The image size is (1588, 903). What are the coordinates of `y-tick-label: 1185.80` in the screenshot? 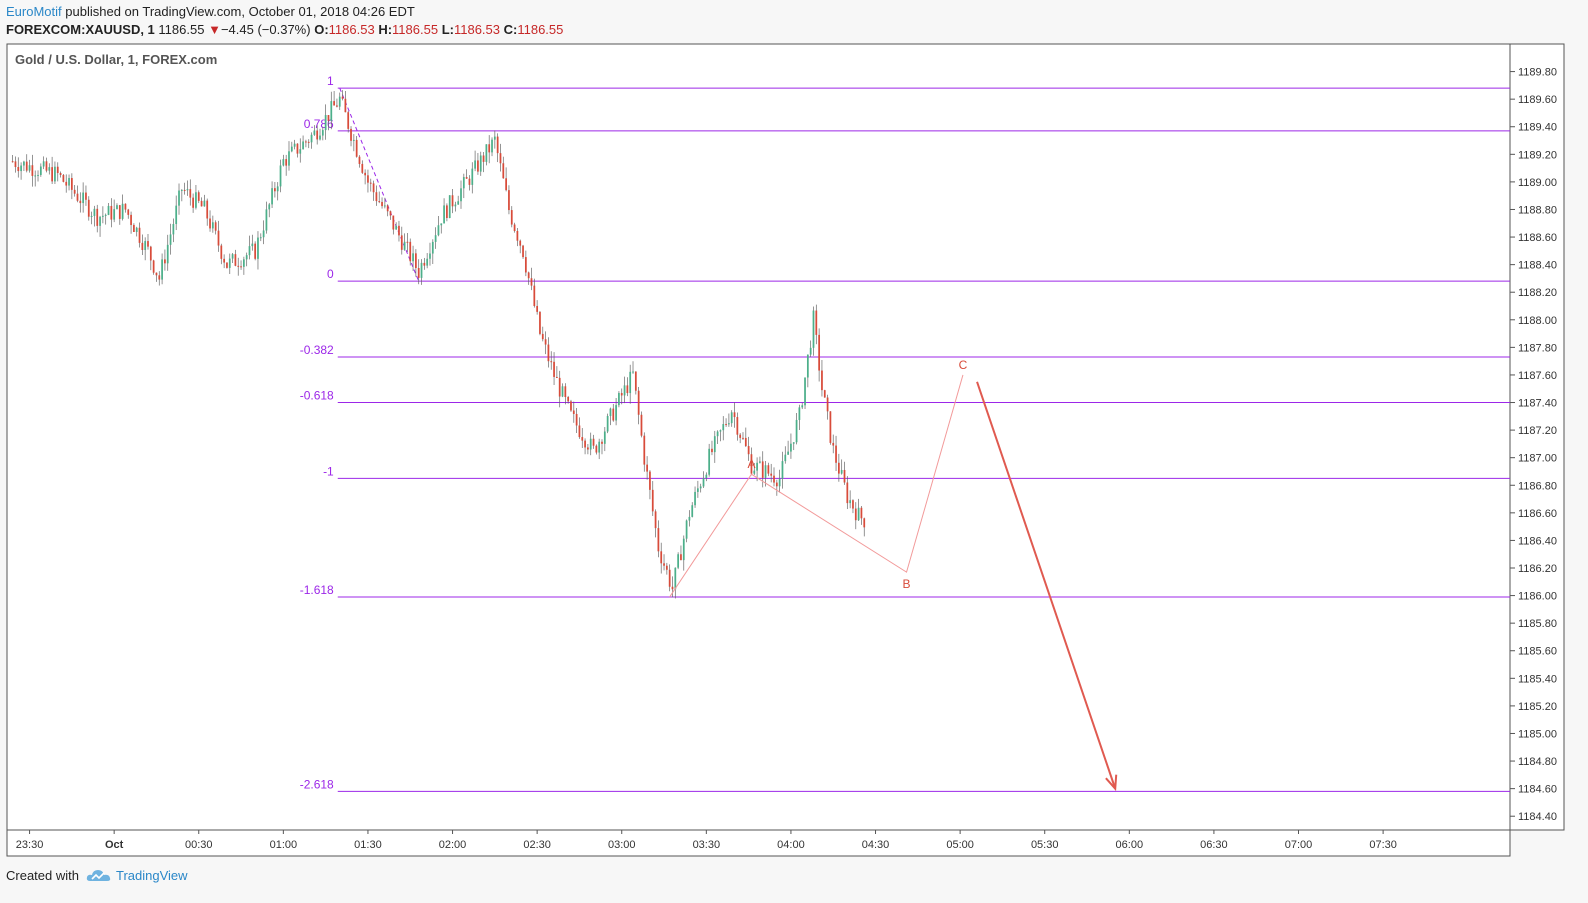 It's located at (1537, 624).